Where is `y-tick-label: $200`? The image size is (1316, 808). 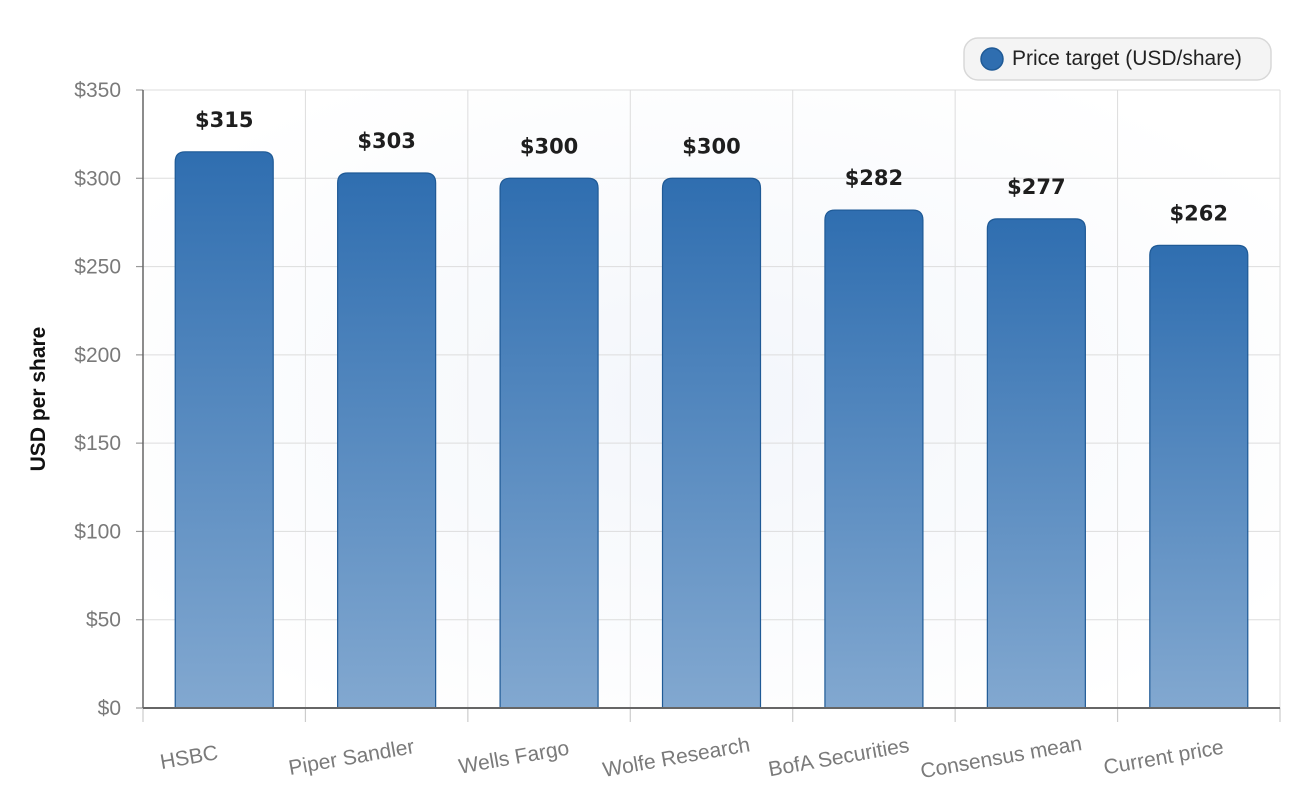
y-tick-label: $200 is located at coordinates (97, 355).